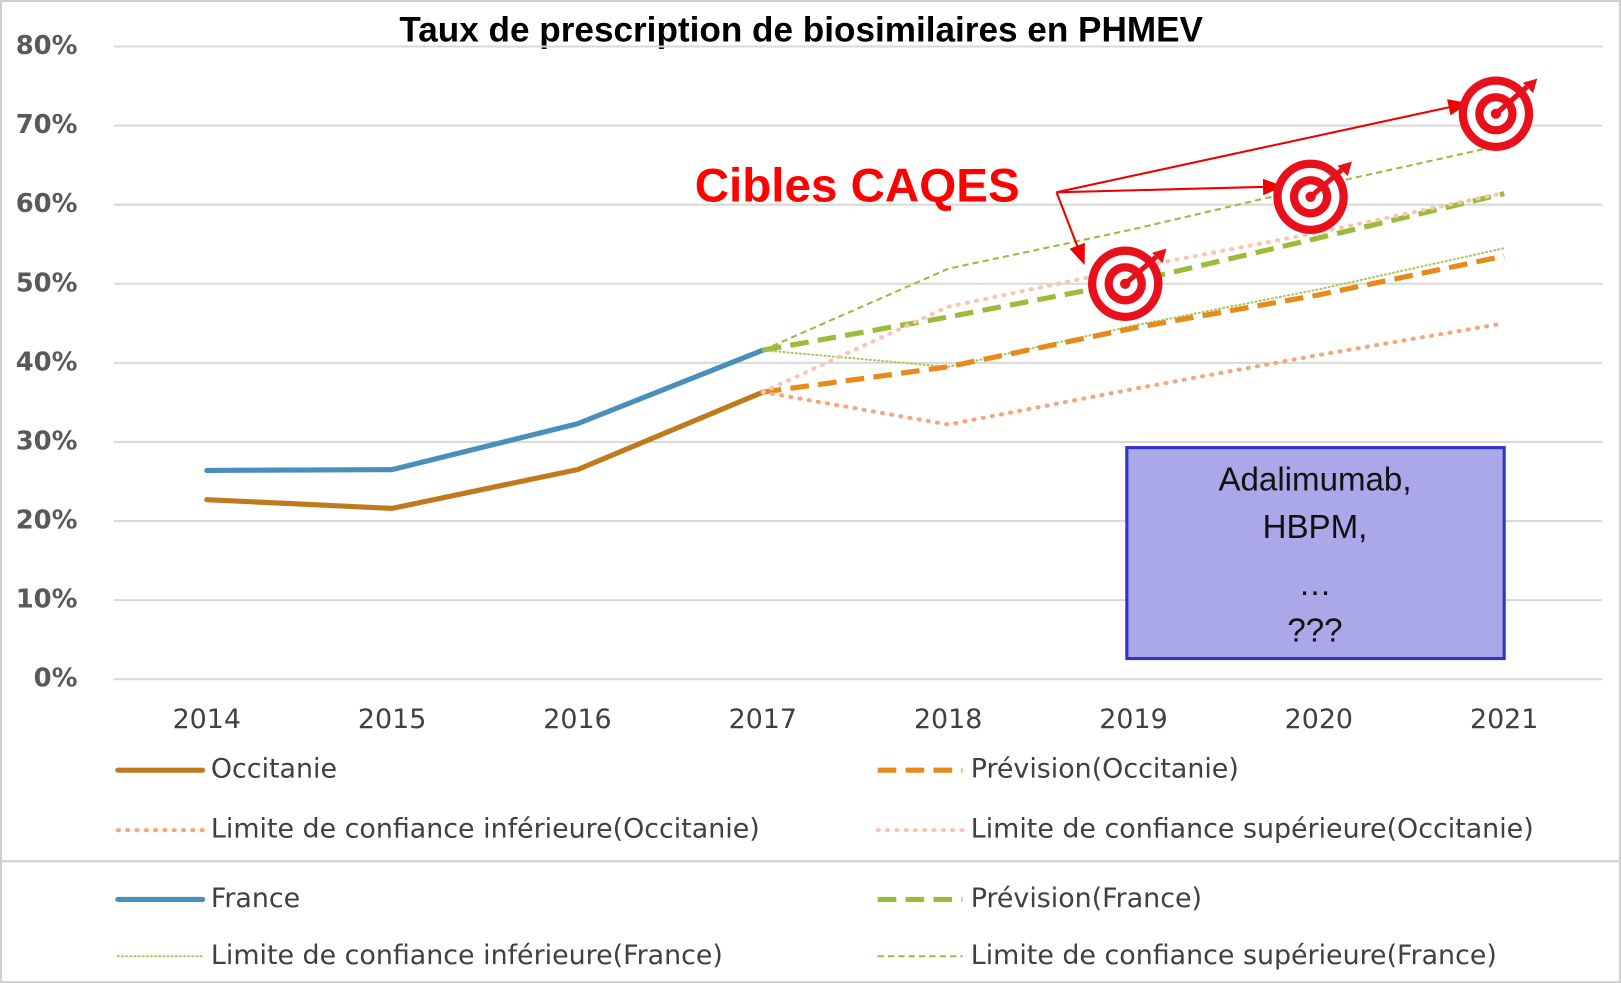 The image size is (1621, 983). I want to click on y-tick-label: 0%, so click(56, 679).